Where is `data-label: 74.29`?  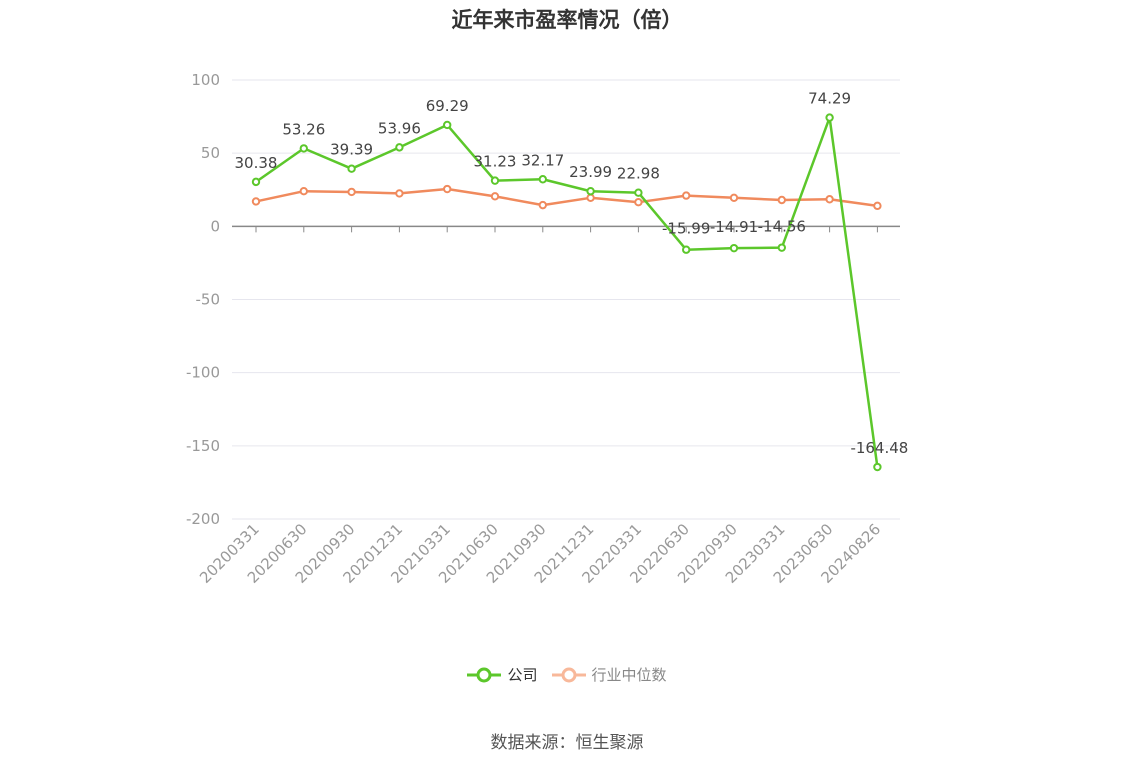 data-label: 74.29 is located at coordinates (829, 99).